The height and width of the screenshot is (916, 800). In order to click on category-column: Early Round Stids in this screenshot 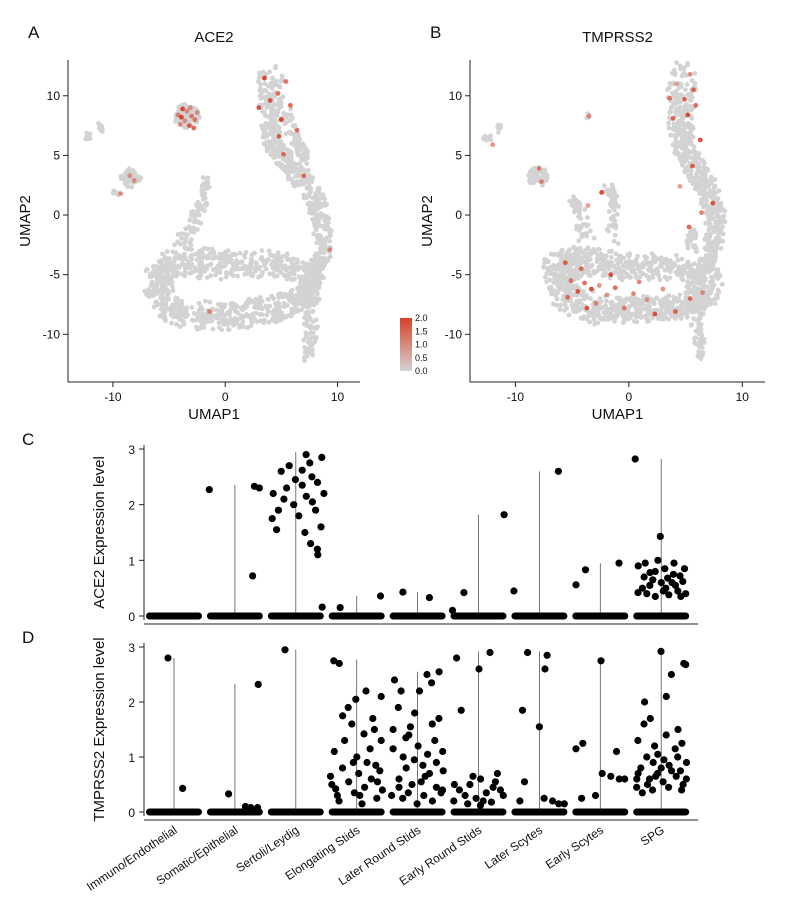, I will do `click(452, 768)`.